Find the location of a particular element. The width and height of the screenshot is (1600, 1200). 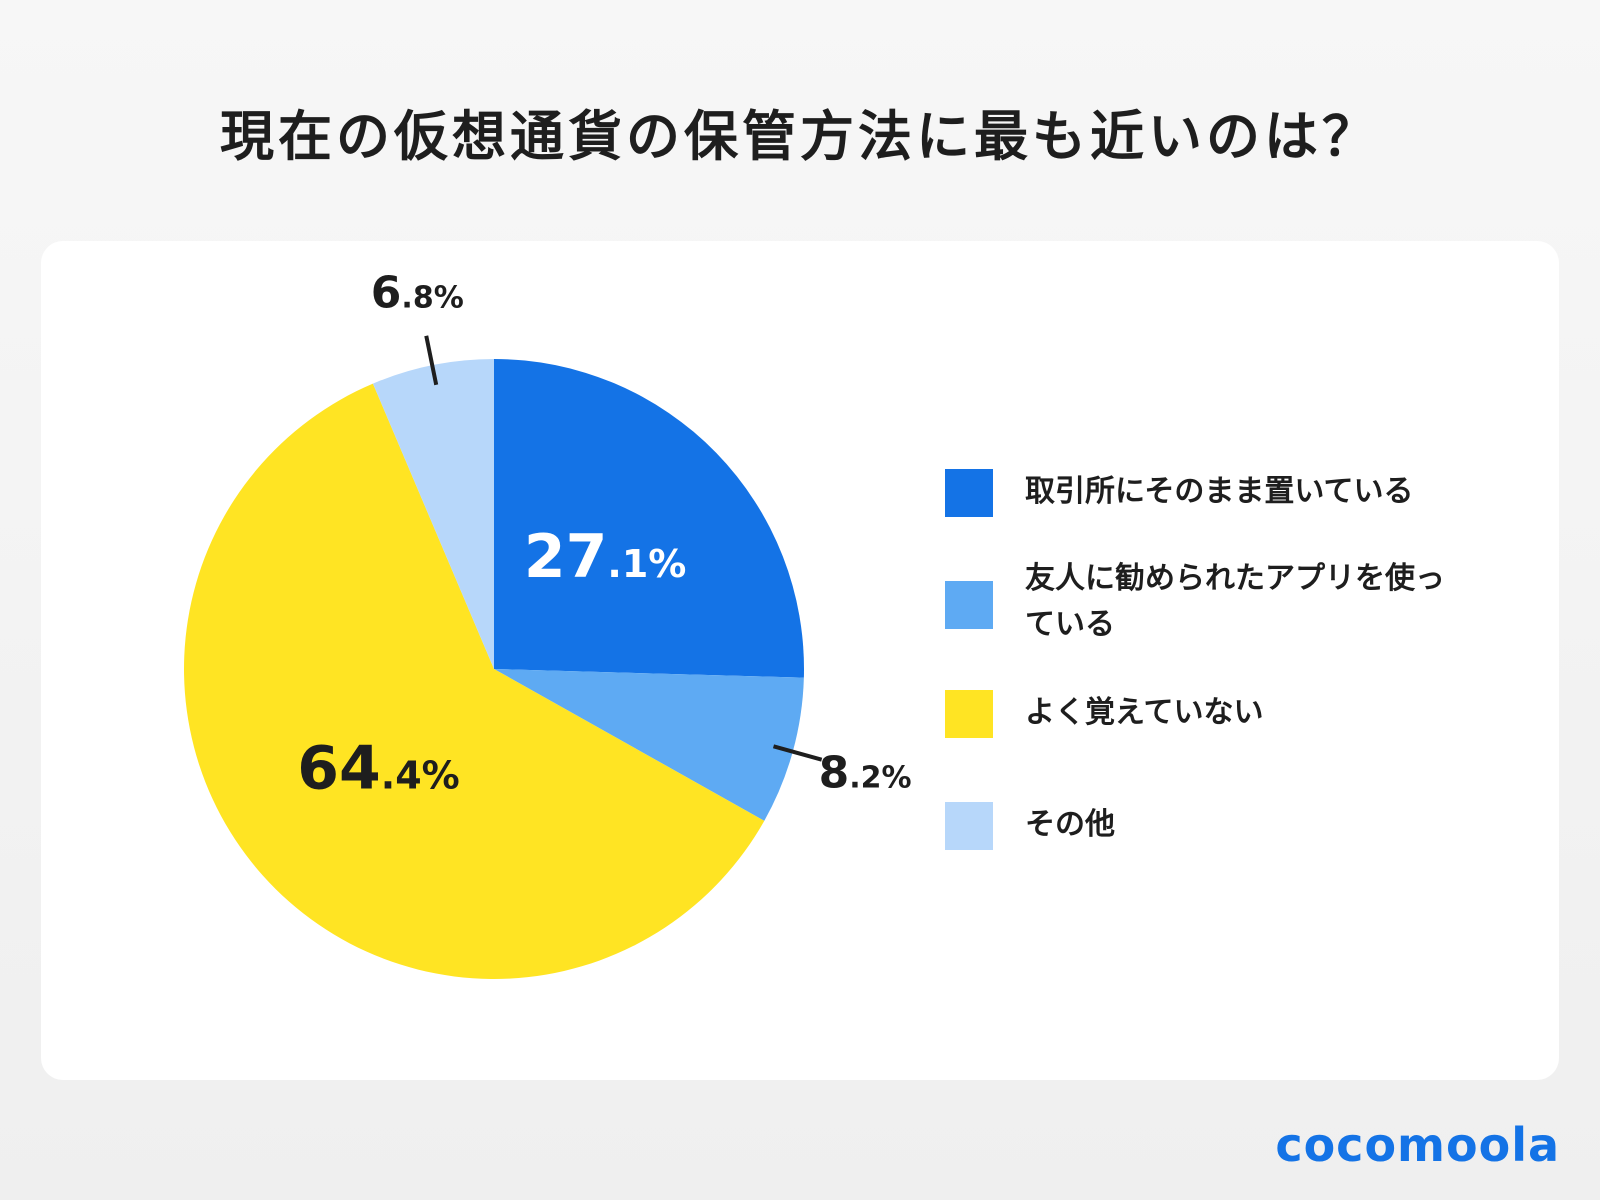

legend-label: その他 is located at coordinates (1070, 824).